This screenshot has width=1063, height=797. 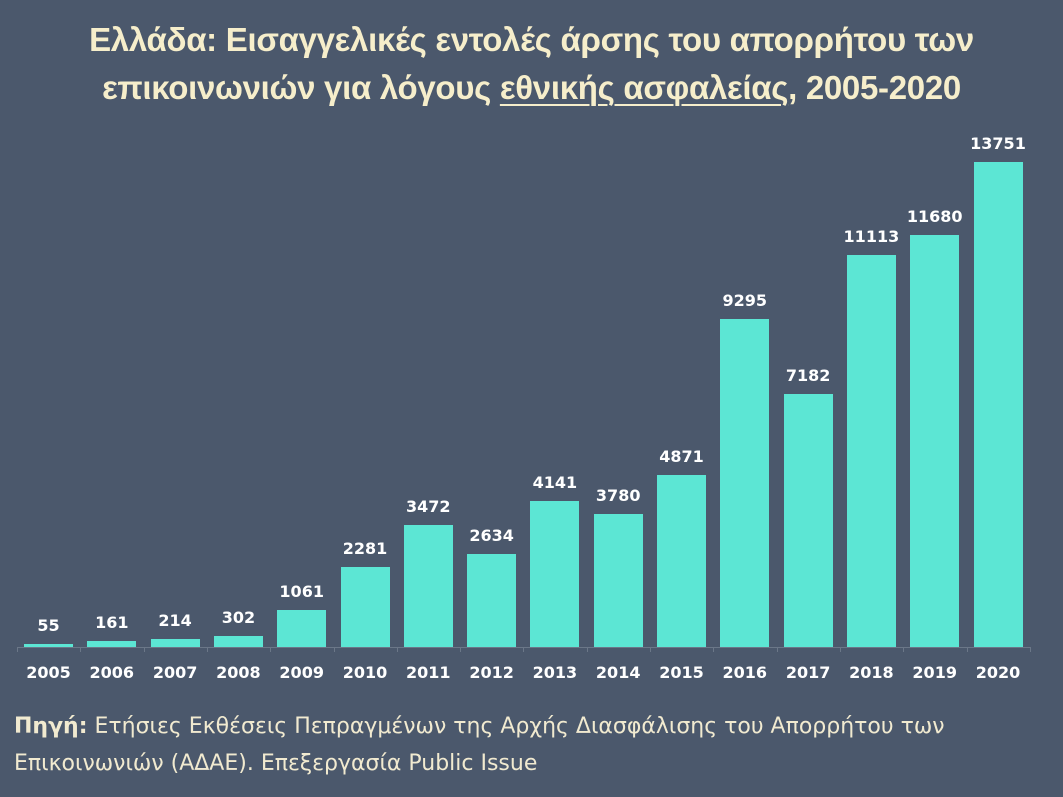 What do you see at coordinates (998, 404) in the screenshot?
I see `bar-2020` at bounding box center [998, 404].